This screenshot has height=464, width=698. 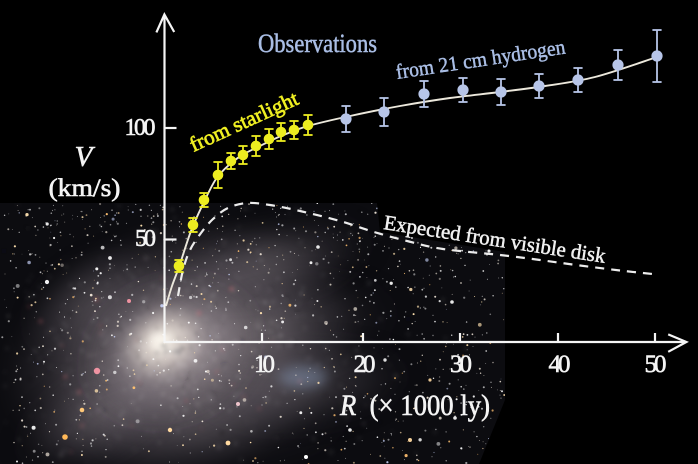 I want to click on svg-text: 30, so click(x=461, y=364).